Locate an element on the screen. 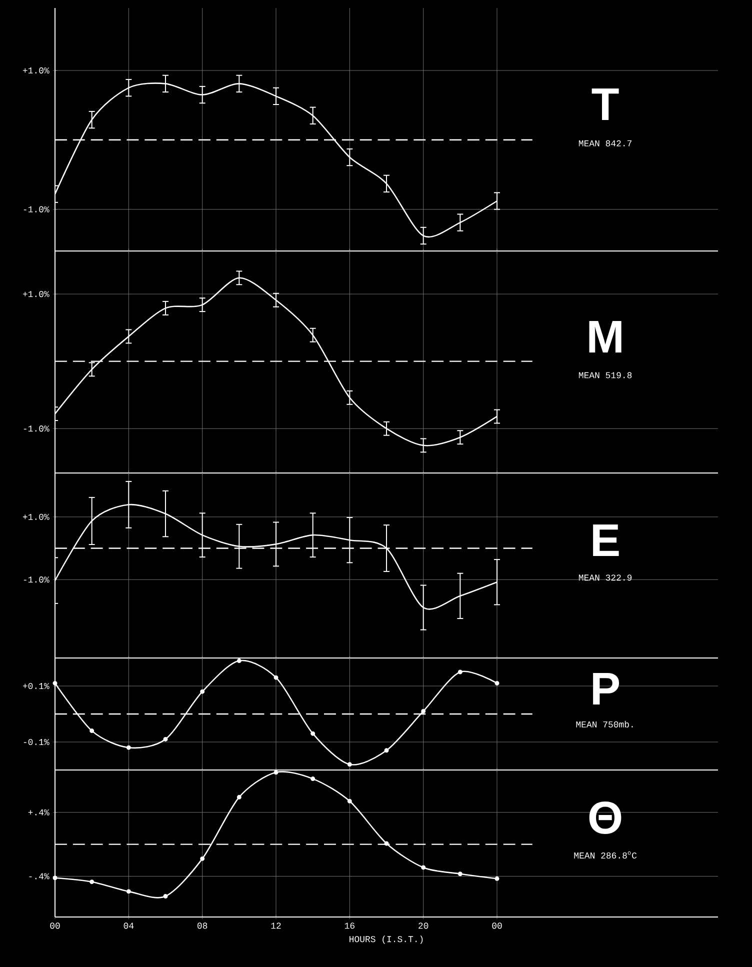 This screenshot has height=967, width=752. annotation: MEAN 842.7 is located at coordinates (605, 143).